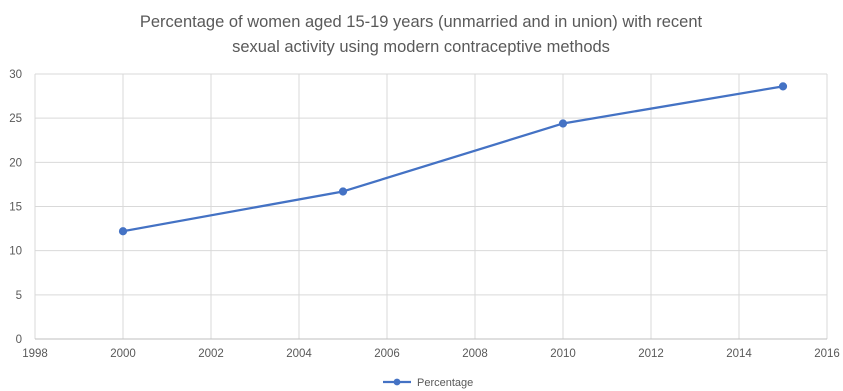 This screenshot has width=843, height=391. Describe the element at coordinates (123, 354) in the screenshot. I see `x-tick-label: 2000` at that location.